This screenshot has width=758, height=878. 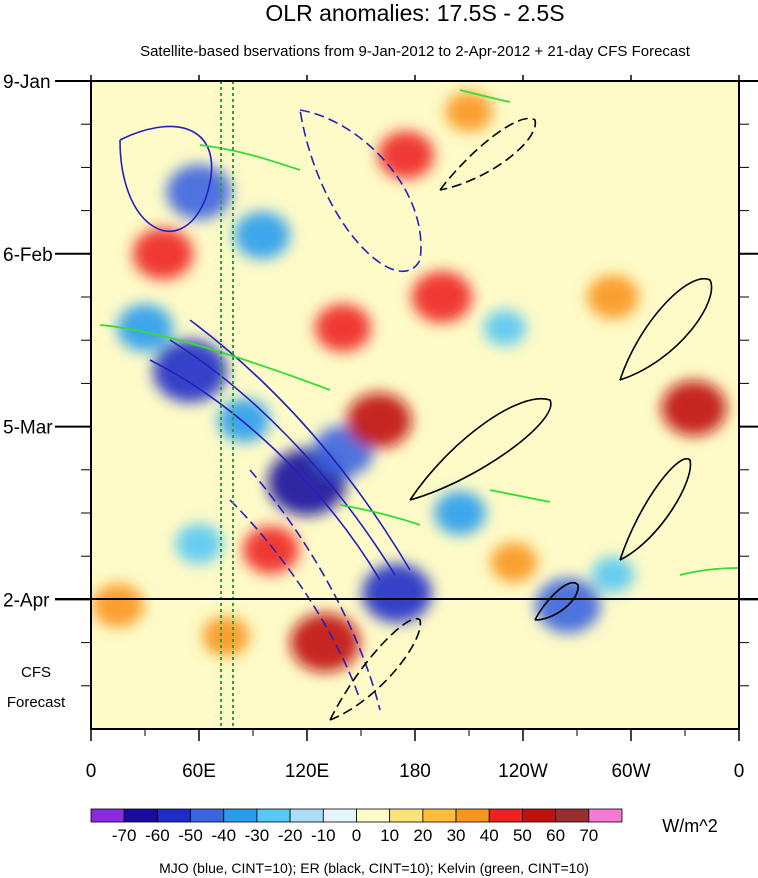 I want to click on colorbar-label: -50, so click(x=190, y=835).